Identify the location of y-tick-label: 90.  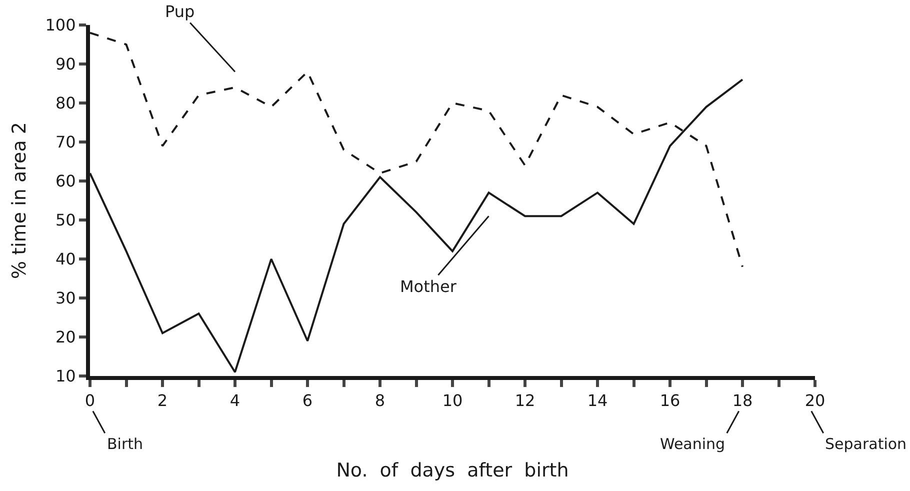
(65, 64).